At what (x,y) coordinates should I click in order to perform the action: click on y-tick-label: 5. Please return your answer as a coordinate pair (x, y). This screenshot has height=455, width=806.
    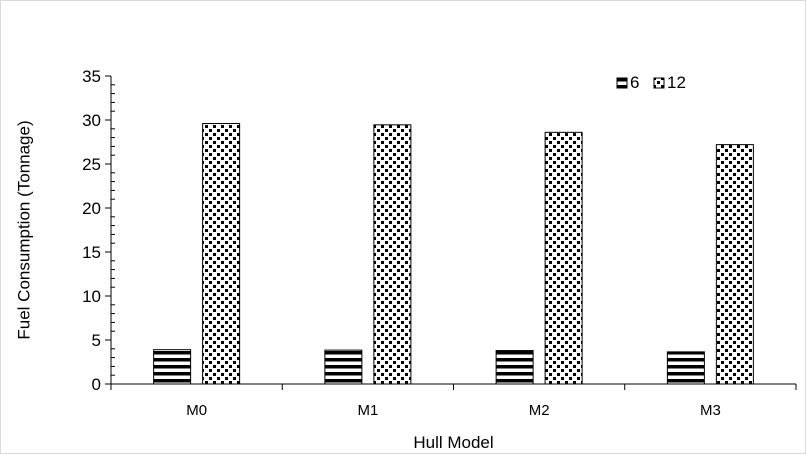
    Looking at the image, I should click on (96, 340).